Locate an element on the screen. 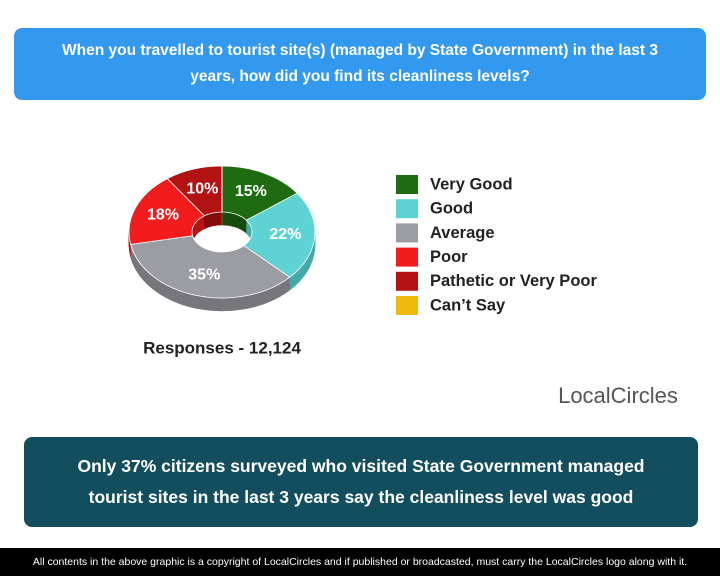  data-label: 18% is located at coordinates (163, 215).